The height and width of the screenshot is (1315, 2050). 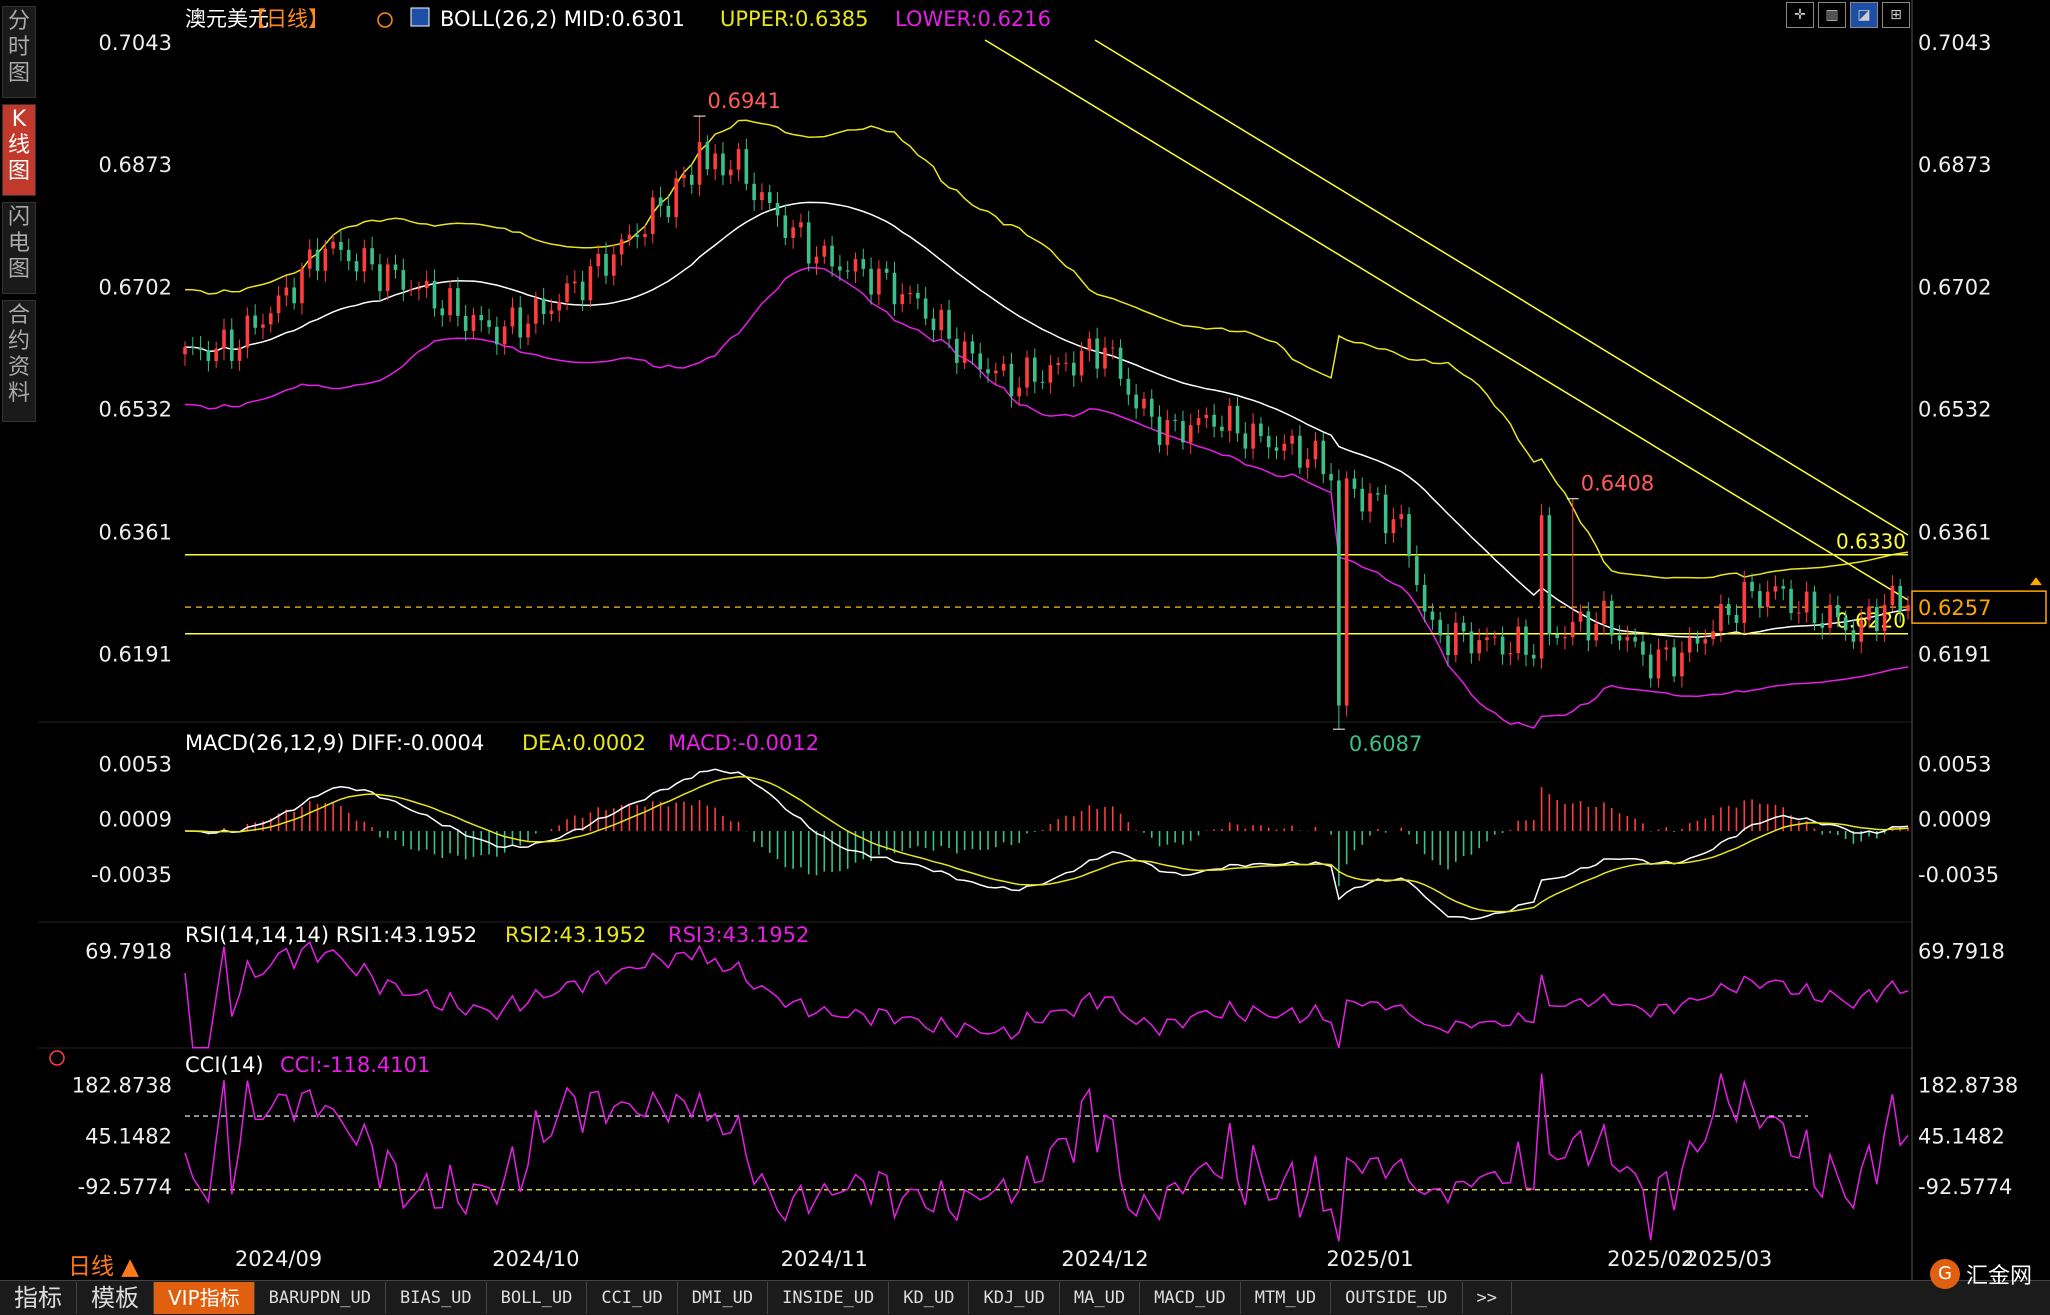 I want to click on bottom-tab-macd-ud-12: MACD_UD, so click(x=1190, y=1298).